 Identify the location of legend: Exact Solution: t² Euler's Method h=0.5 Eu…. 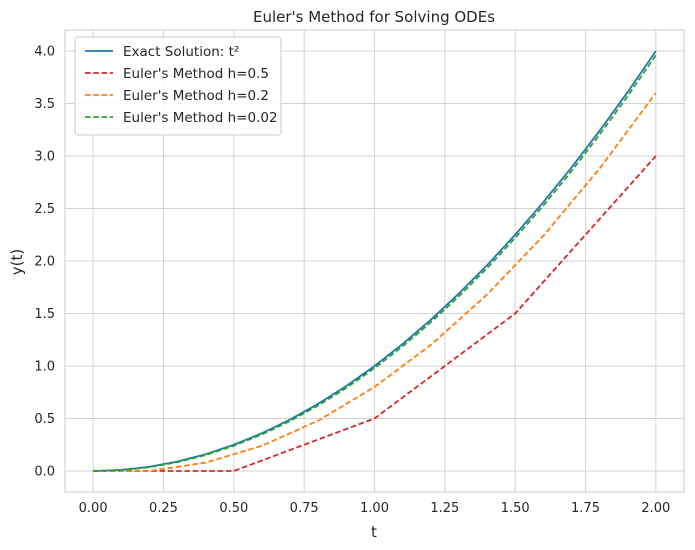
(178, 86).